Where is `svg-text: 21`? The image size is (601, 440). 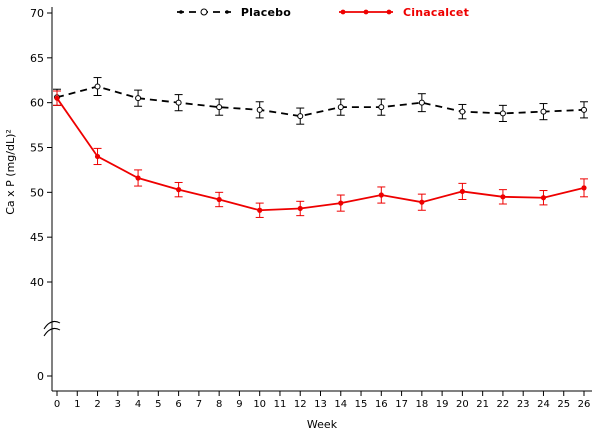 svg-text: 21 is located at coordinates (482, 404).